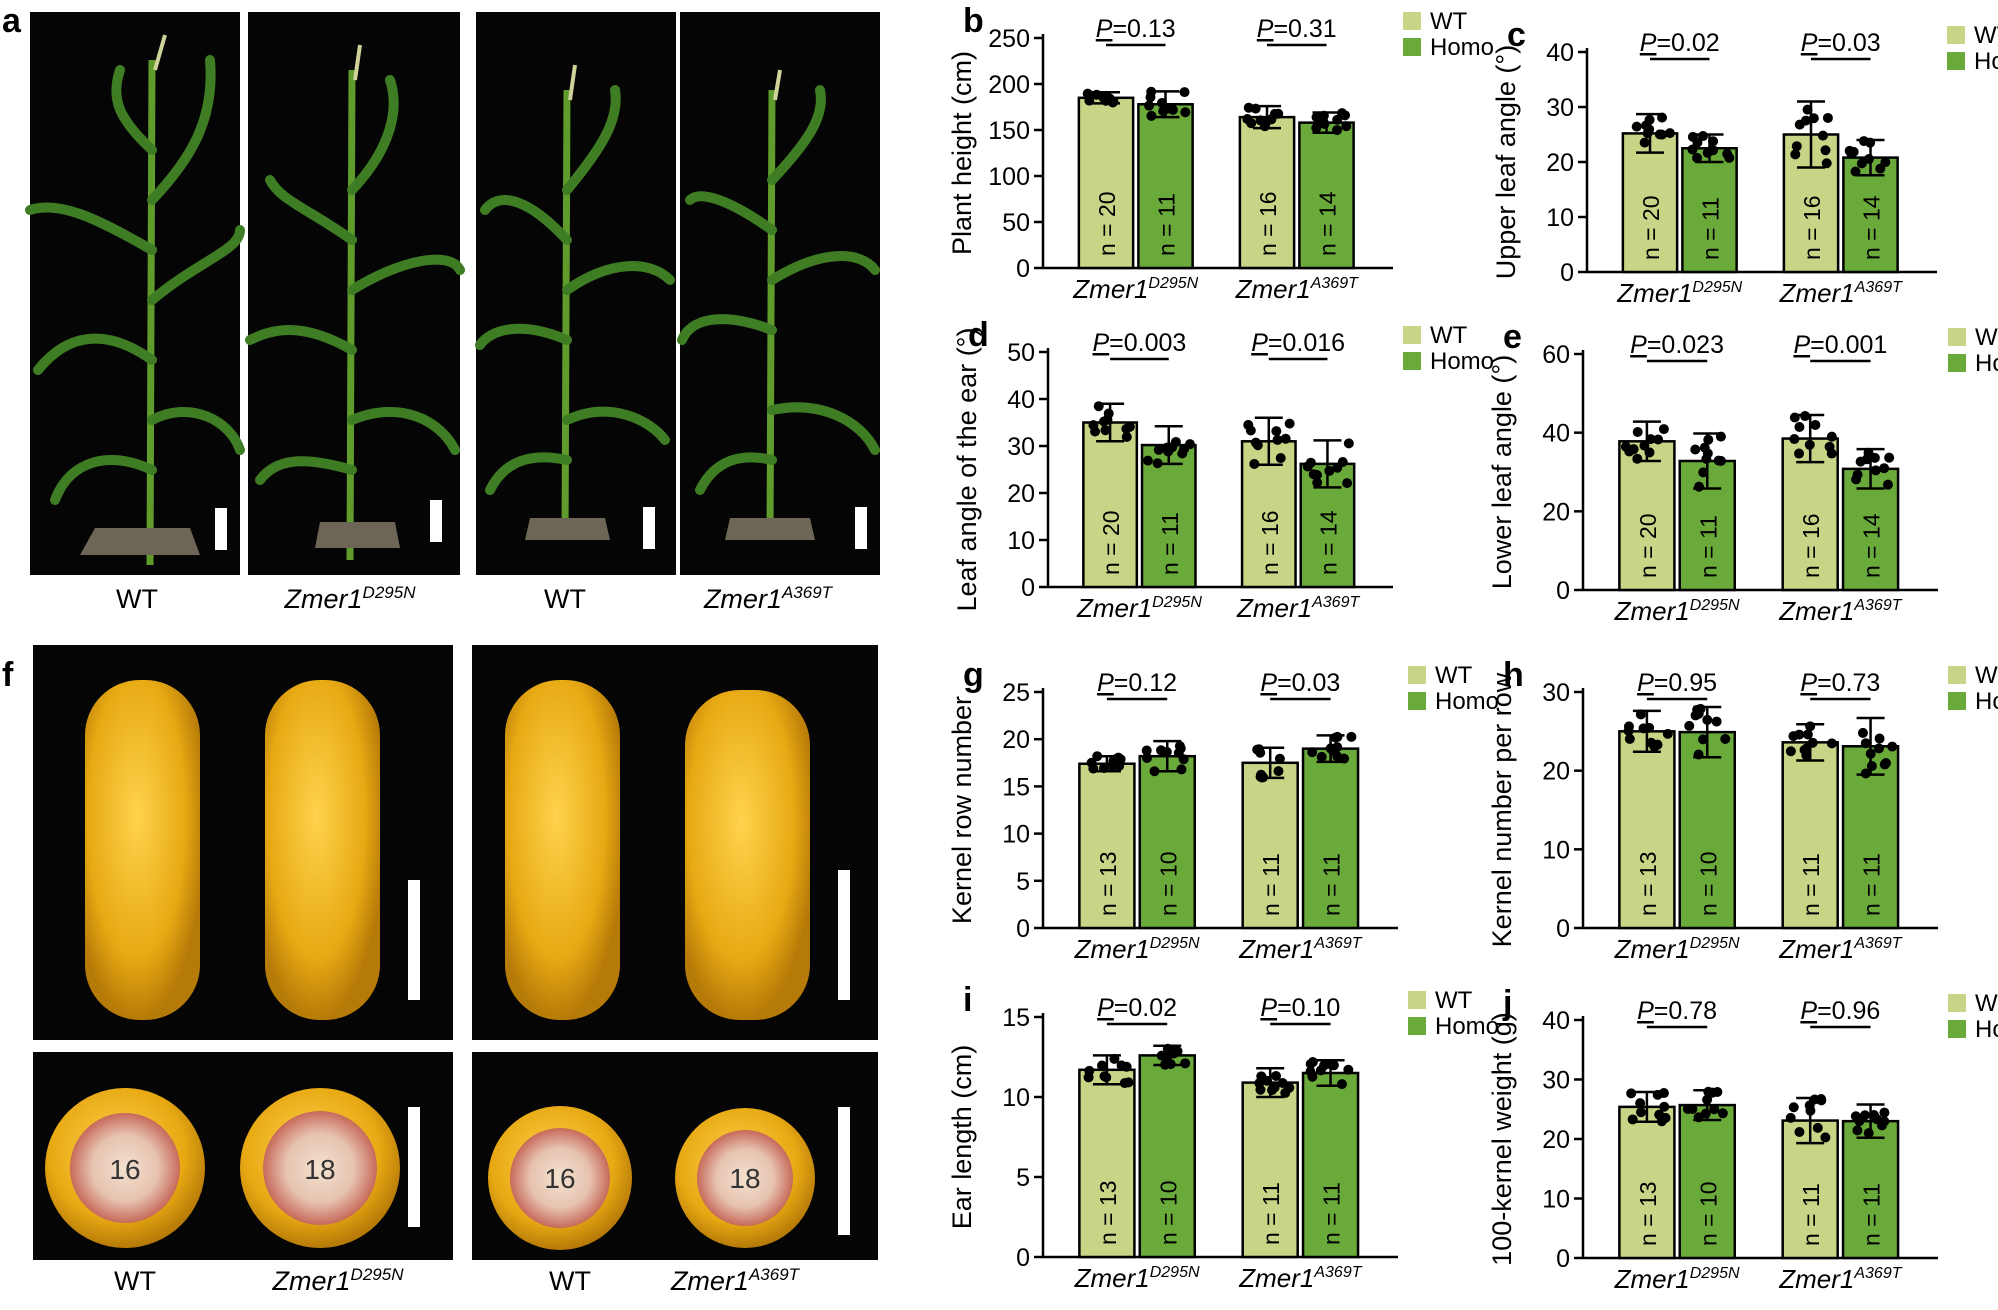 This screenshot has height=1310, width=1998. Describe the element at coordinates (1028, 588) in the screenshot. I see `y-tick-label: 0` at that location.